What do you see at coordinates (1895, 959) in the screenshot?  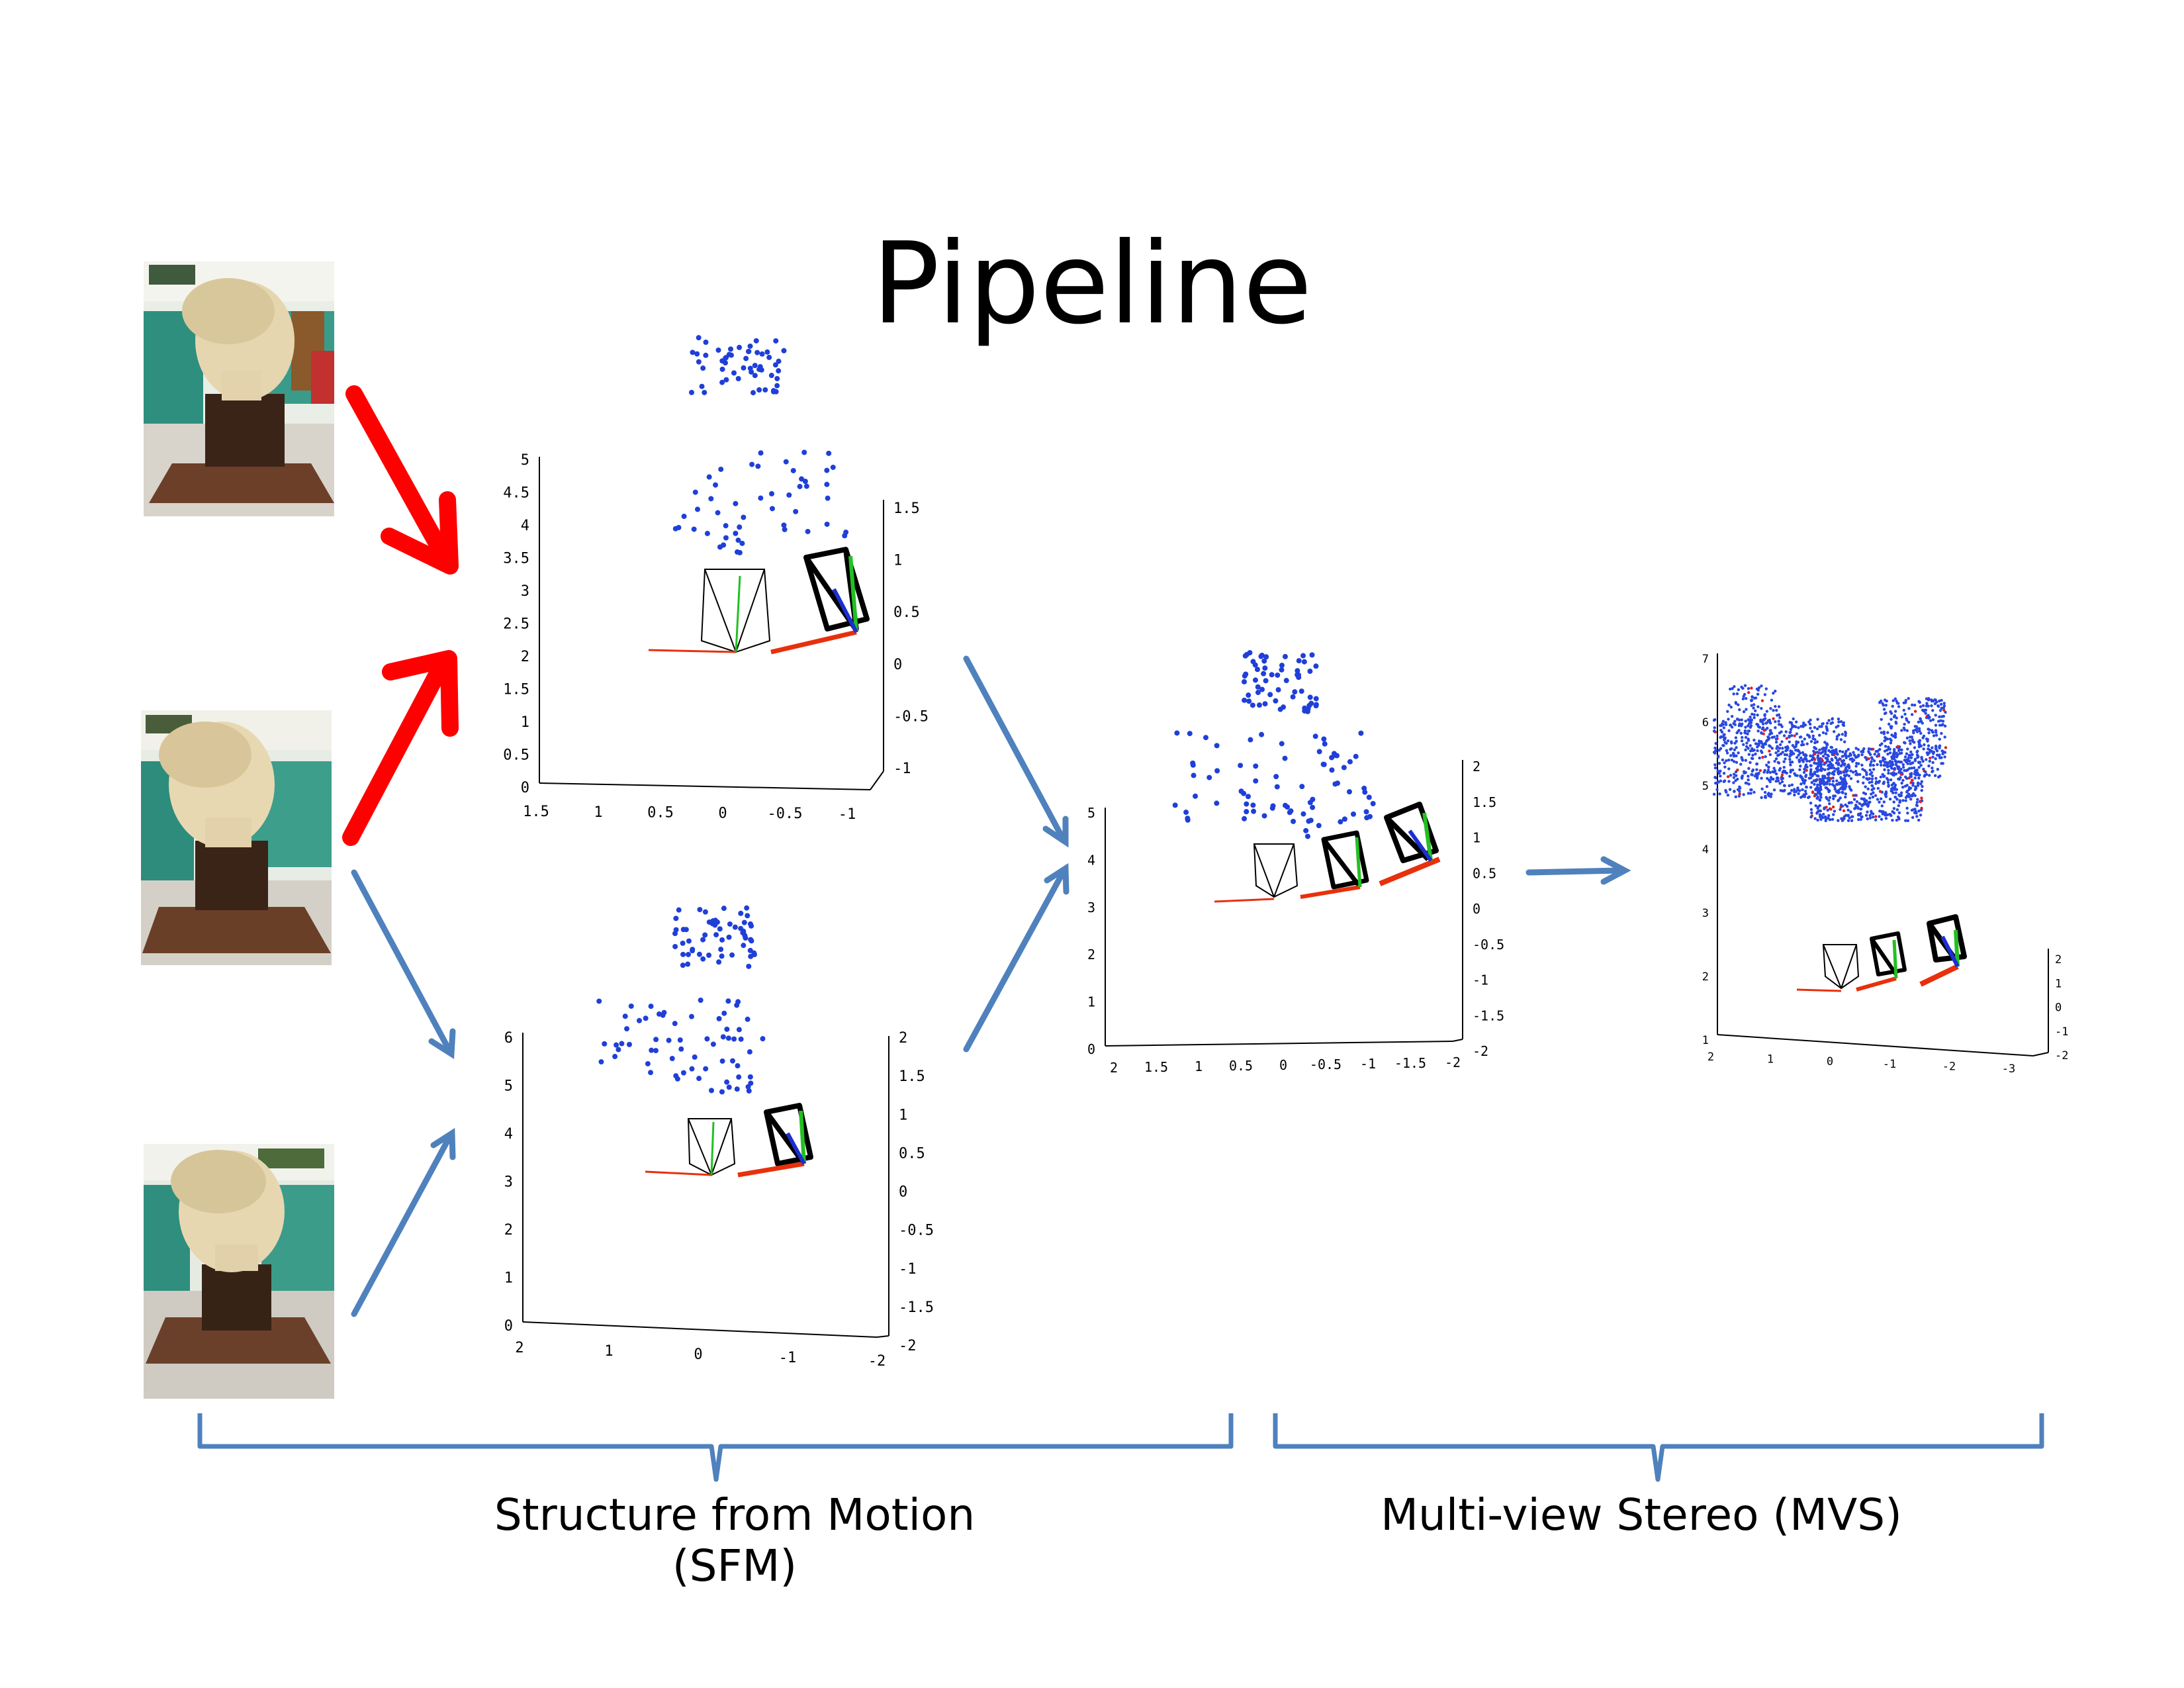 I see `camera-2-y-axis` at bounding box center [1895, 959].